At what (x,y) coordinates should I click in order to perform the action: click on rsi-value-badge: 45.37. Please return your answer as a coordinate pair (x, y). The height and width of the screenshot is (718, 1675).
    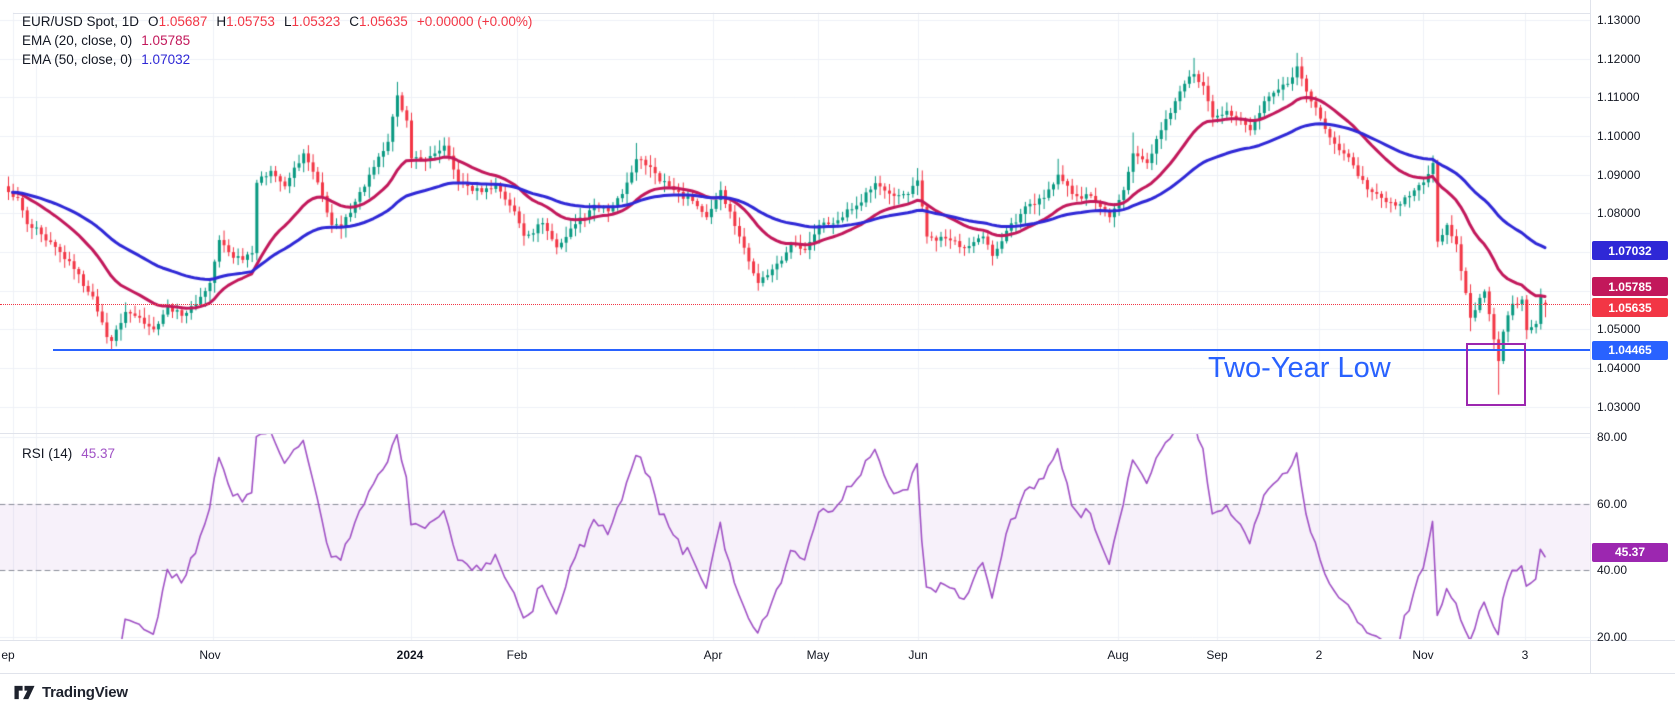
    Looking at the image, I should click on (1630, 552).